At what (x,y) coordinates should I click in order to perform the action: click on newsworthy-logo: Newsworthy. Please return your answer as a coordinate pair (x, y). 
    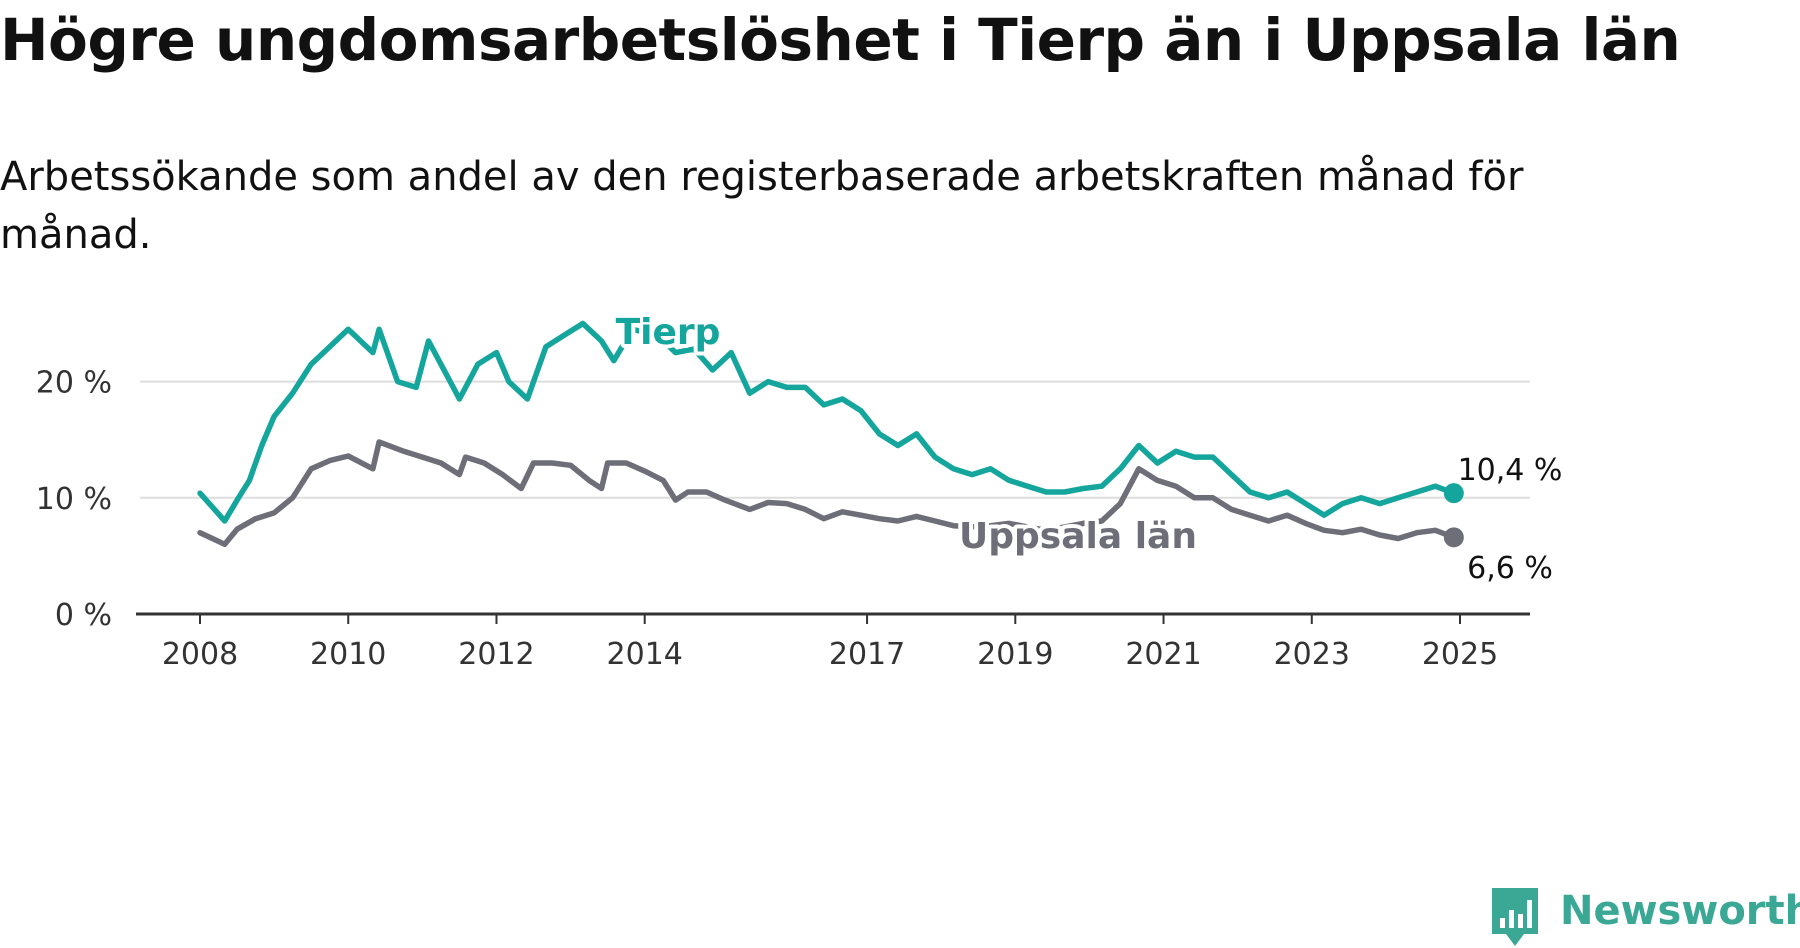
    Looking at the image, I should click on (1645, 916).